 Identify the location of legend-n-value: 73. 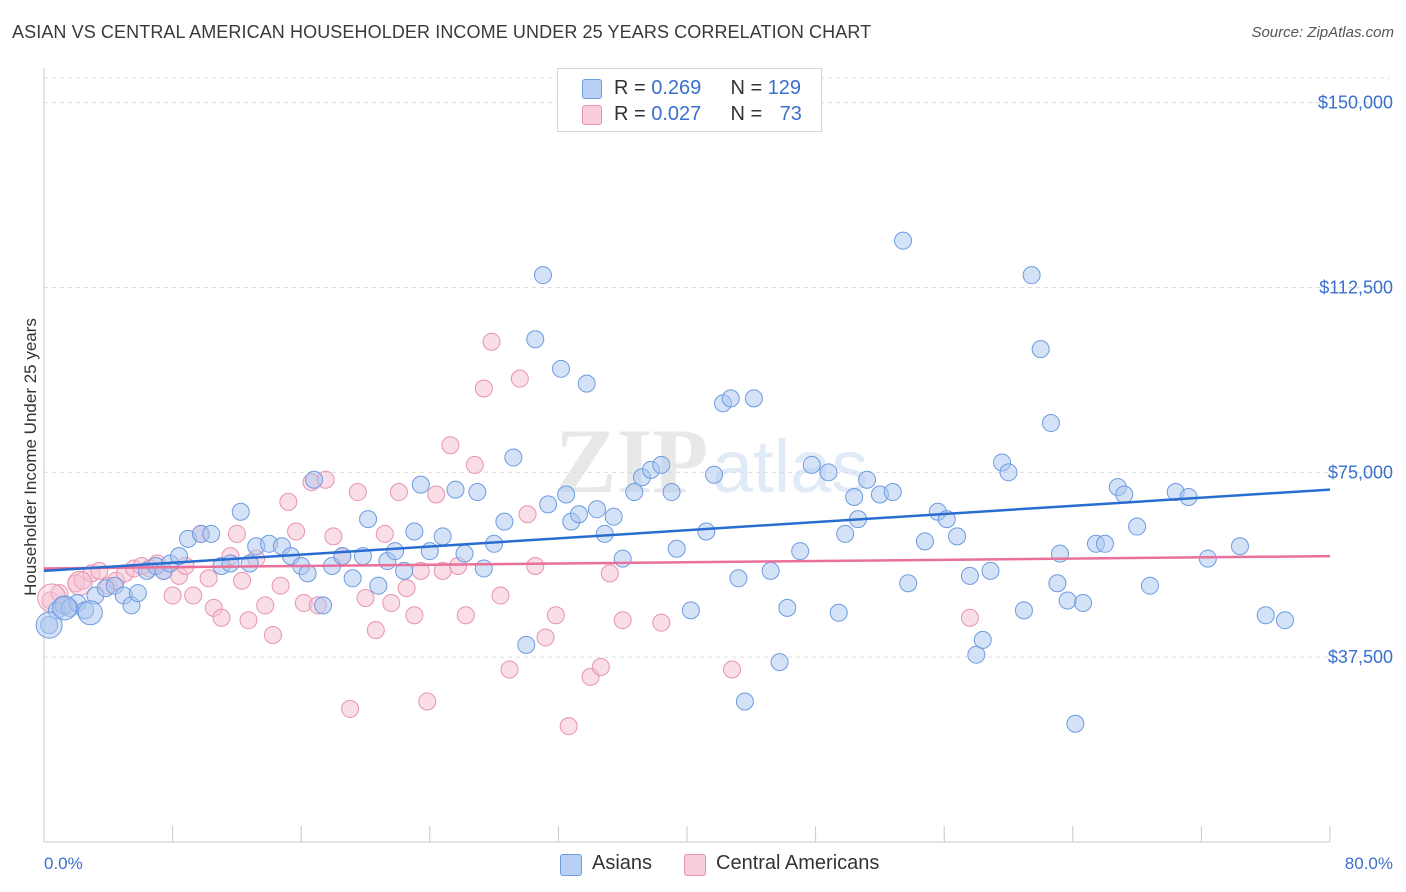
(790, 114).